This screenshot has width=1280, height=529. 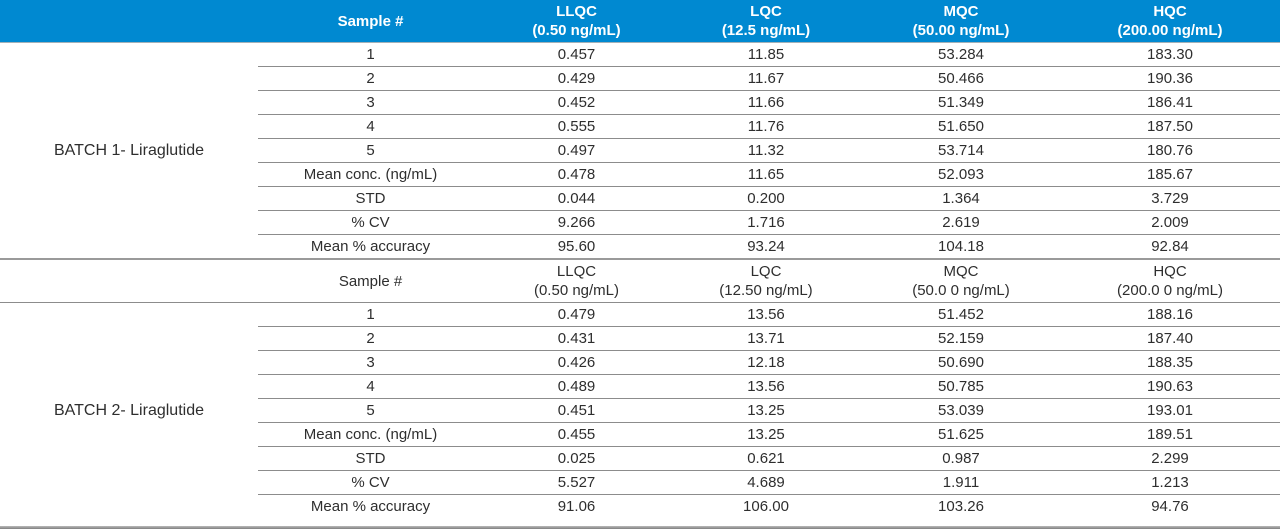 I want to click on value-cell: 13.56, so click(x=766, y=314).